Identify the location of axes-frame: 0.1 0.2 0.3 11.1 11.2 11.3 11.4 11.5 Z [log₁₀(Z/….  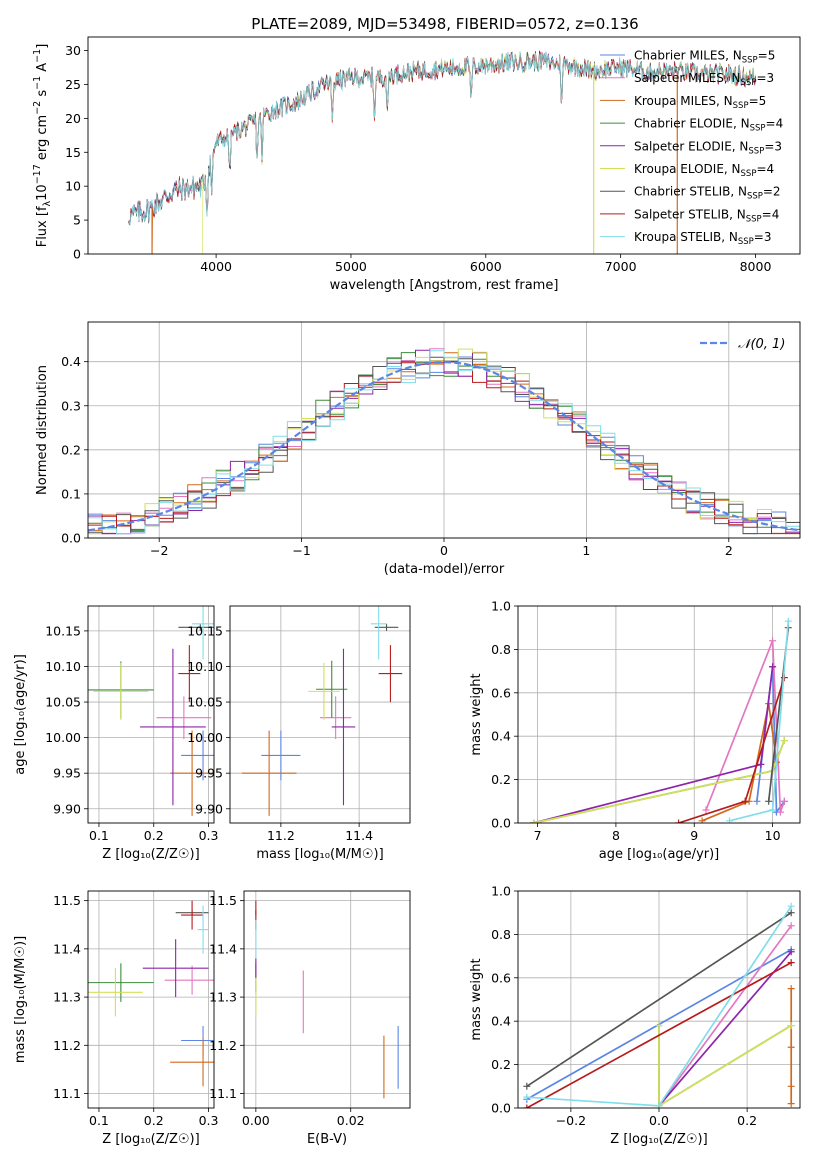
(115, 1018).